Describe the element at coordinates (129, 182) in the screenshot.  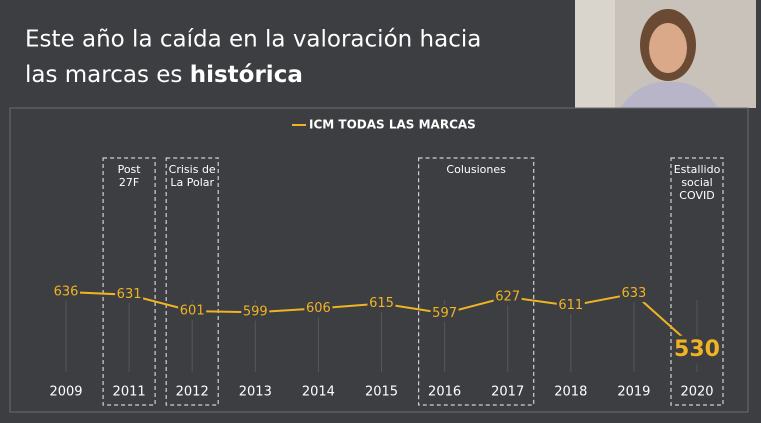
I see `annotation-text: 27F` at that location.